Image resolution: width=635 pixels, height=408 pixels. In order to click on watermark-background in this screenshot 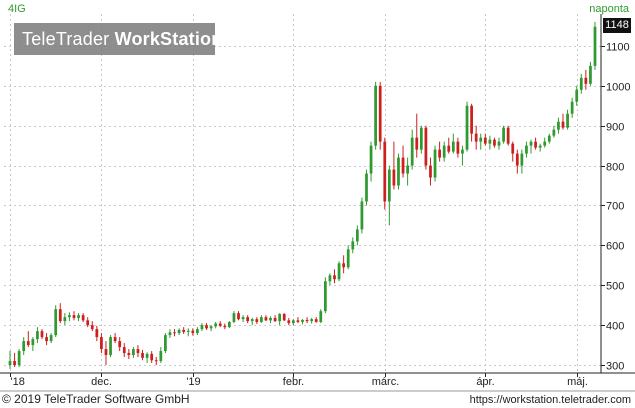, I will do `click(114, 39)`.